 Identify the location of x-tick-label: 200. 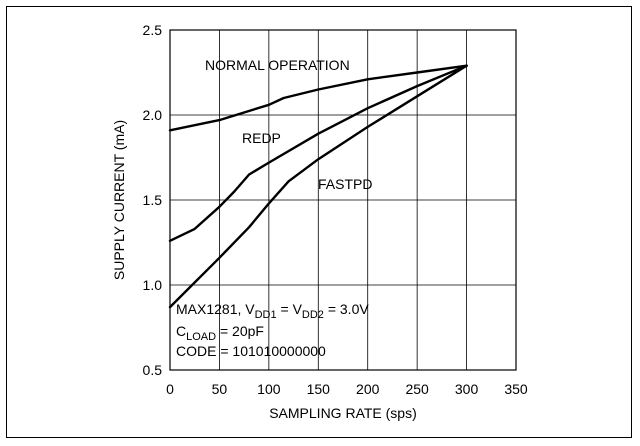
(368, 389).